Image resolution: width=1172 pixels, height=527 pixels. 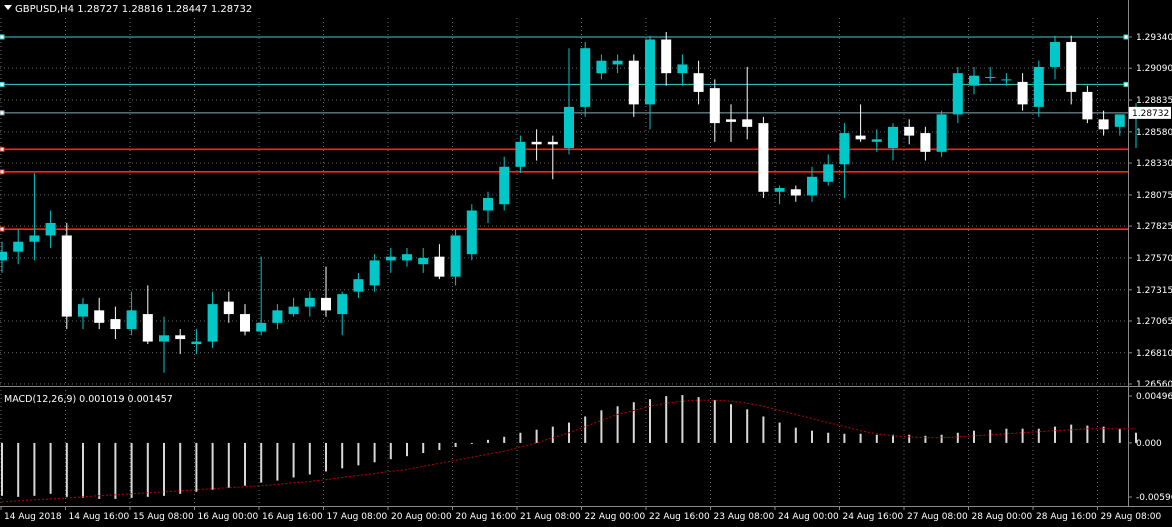 I want to click on price-tick-label: 1.28075, so click(x=1154, y=196).